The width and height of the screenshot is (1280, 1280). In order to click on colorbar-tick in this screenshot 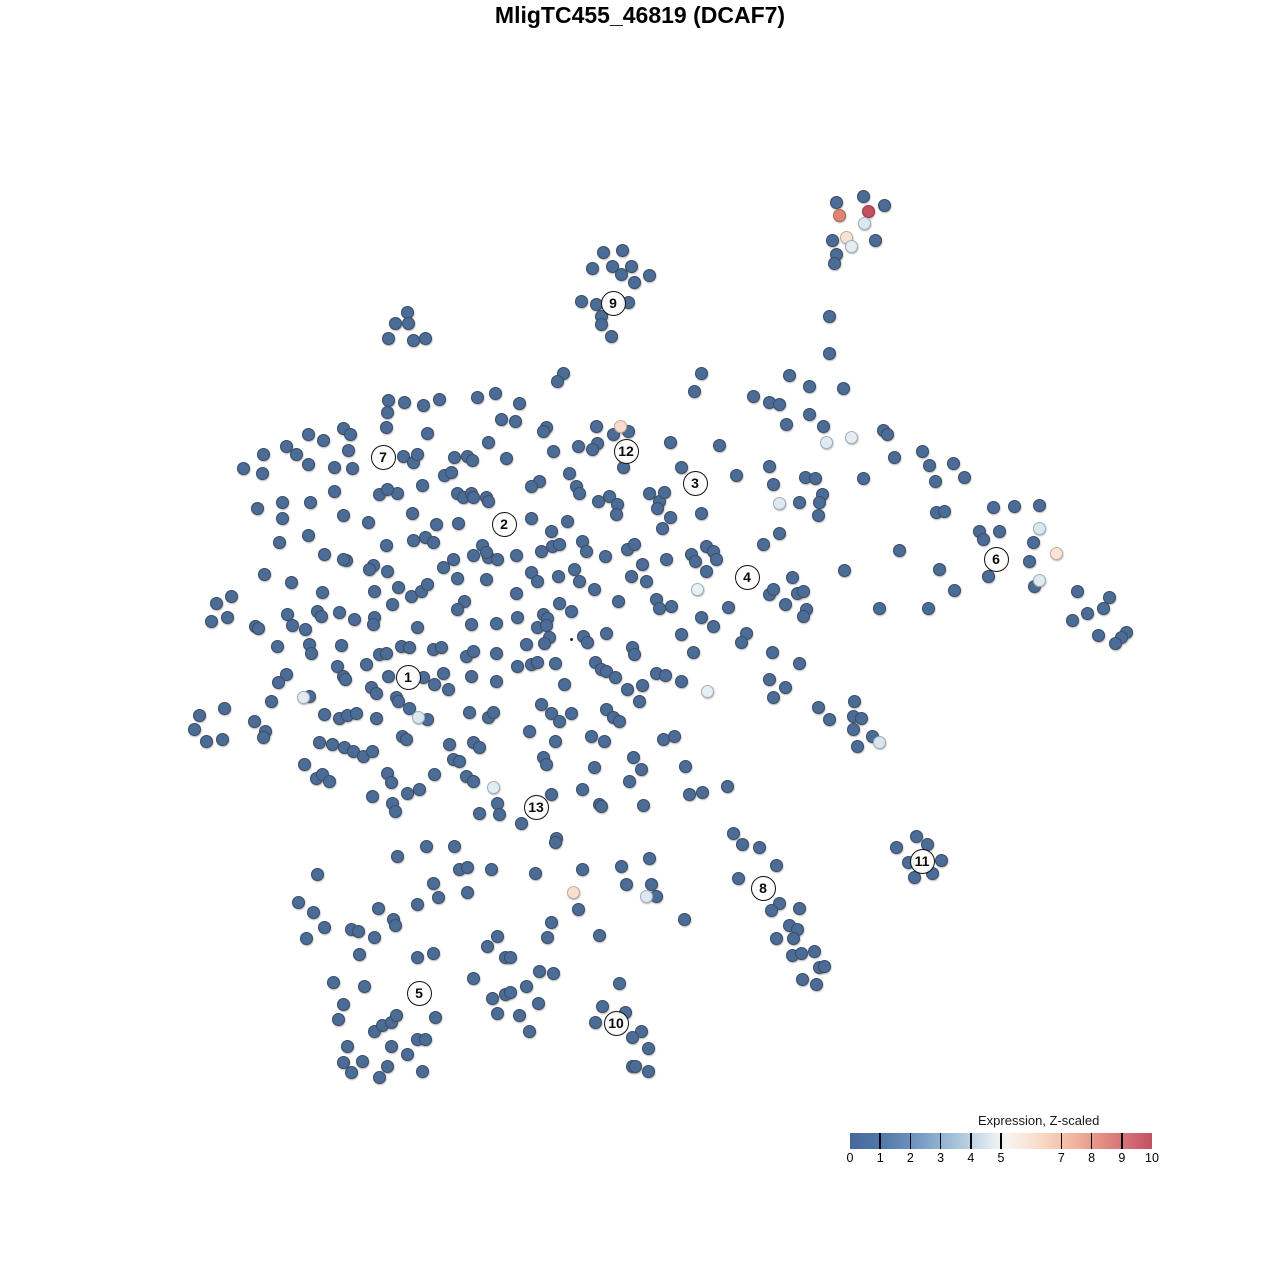, I will do `click(910, 1141)`.